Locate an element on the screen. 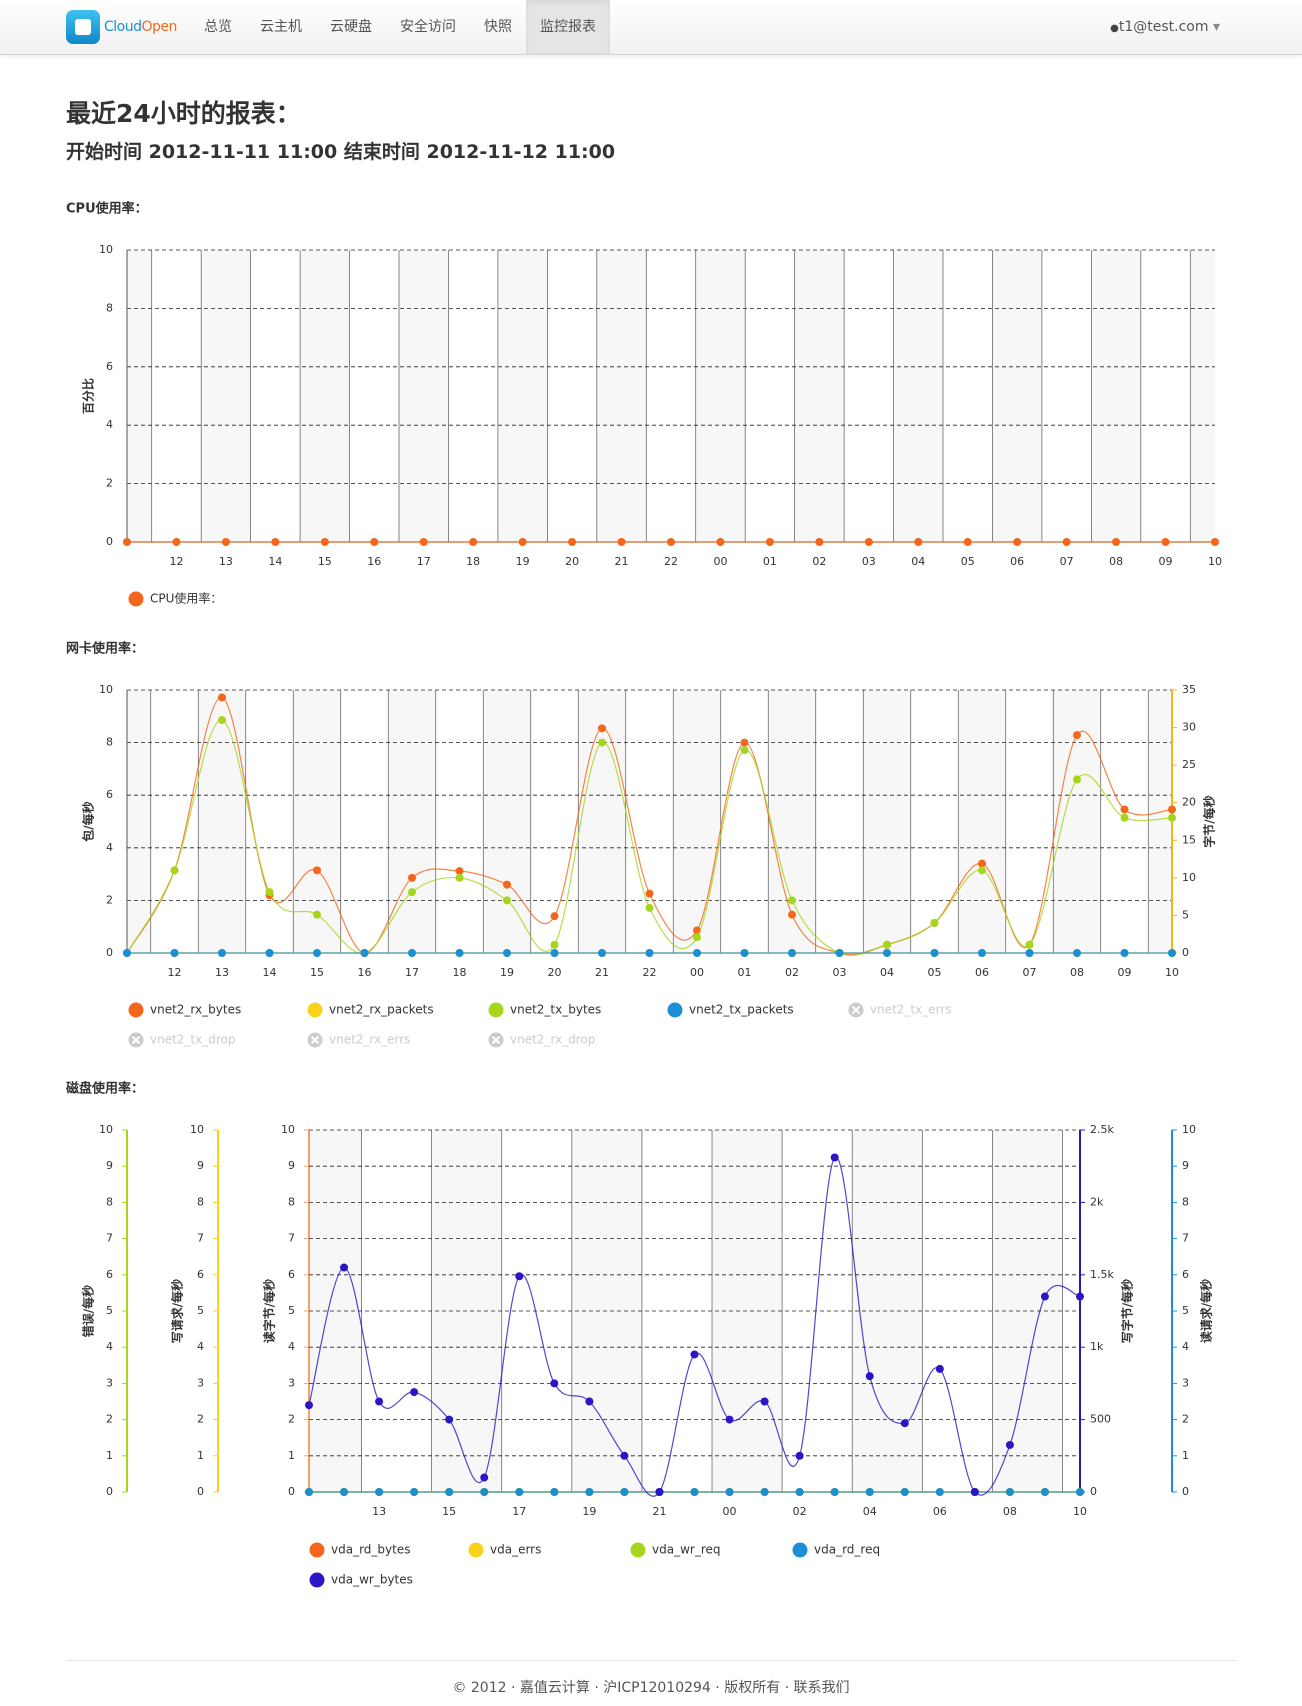 This screenshot has height=1706, width=1302. nav-link: 总览 is located at coordinates (218, 27).